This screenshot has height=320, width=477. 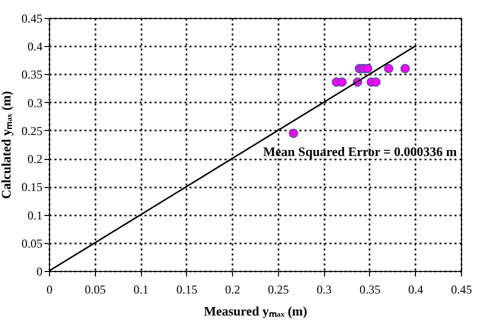 What do you see at coordinates (35, 215) in the screenshot?
I see `y-tick-label: 0.1` at bounding box center [35, 215].